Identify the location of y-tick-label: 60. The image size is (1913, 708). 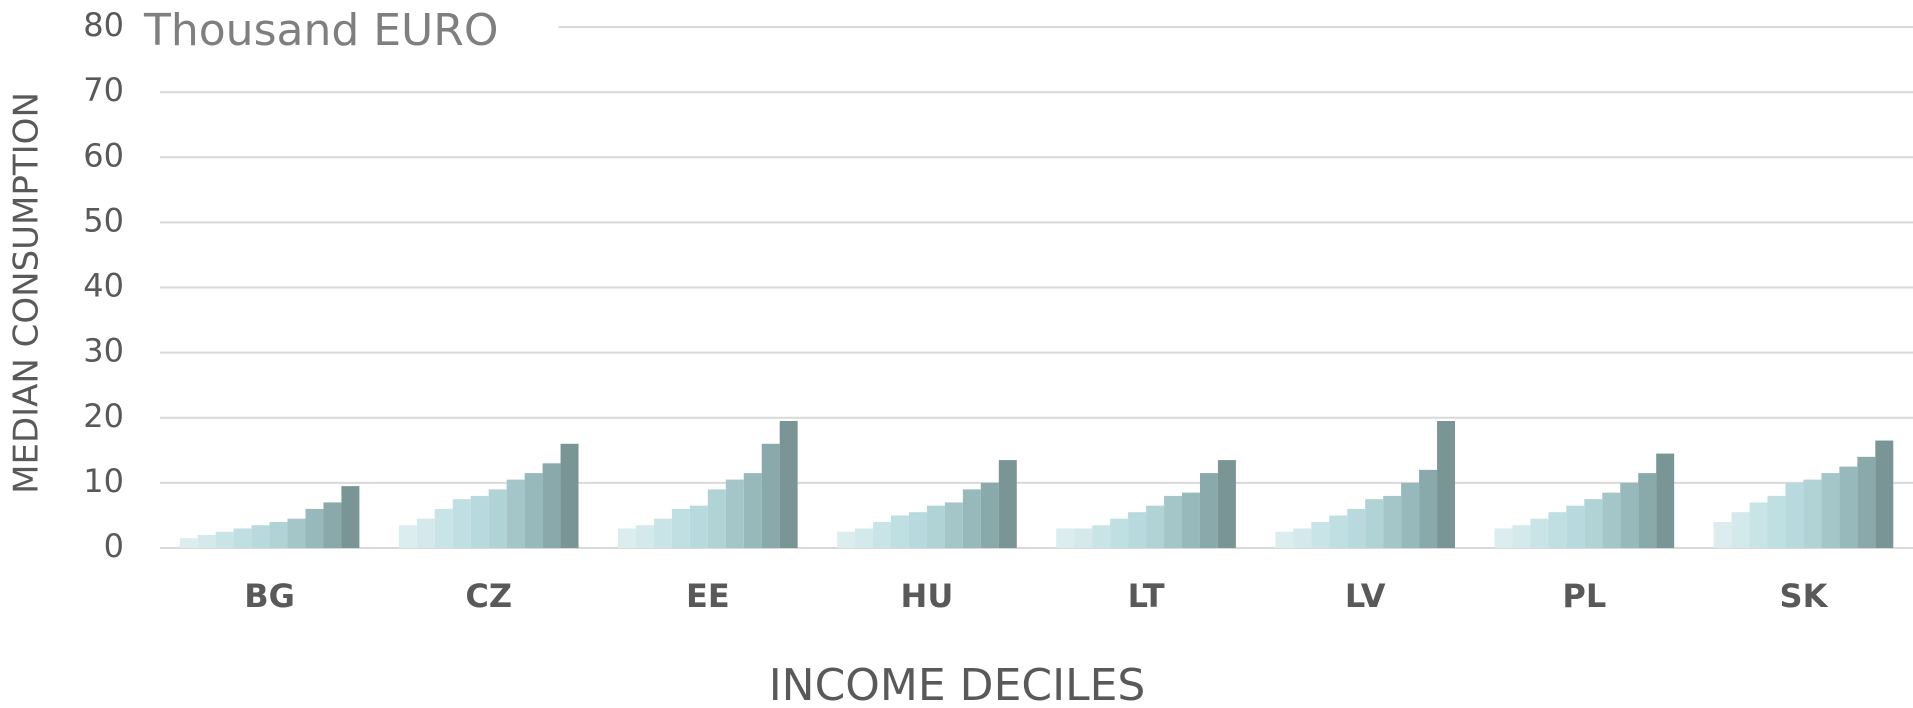
(103, 155).